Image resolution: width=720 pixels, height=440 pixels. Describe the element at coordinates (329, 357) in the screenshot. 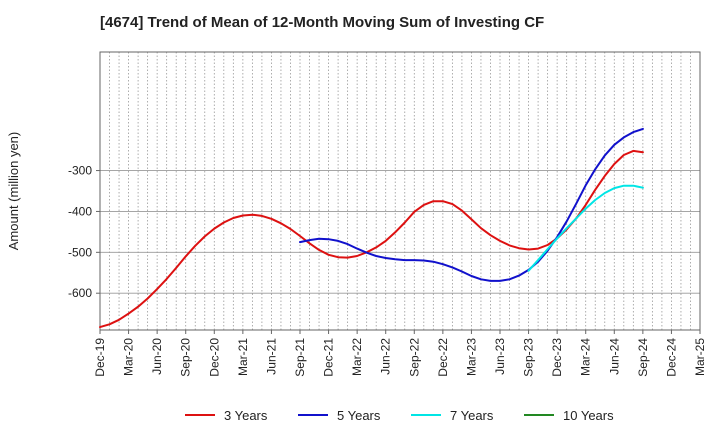

I see `x-tick-label: Dec-21` at that location.